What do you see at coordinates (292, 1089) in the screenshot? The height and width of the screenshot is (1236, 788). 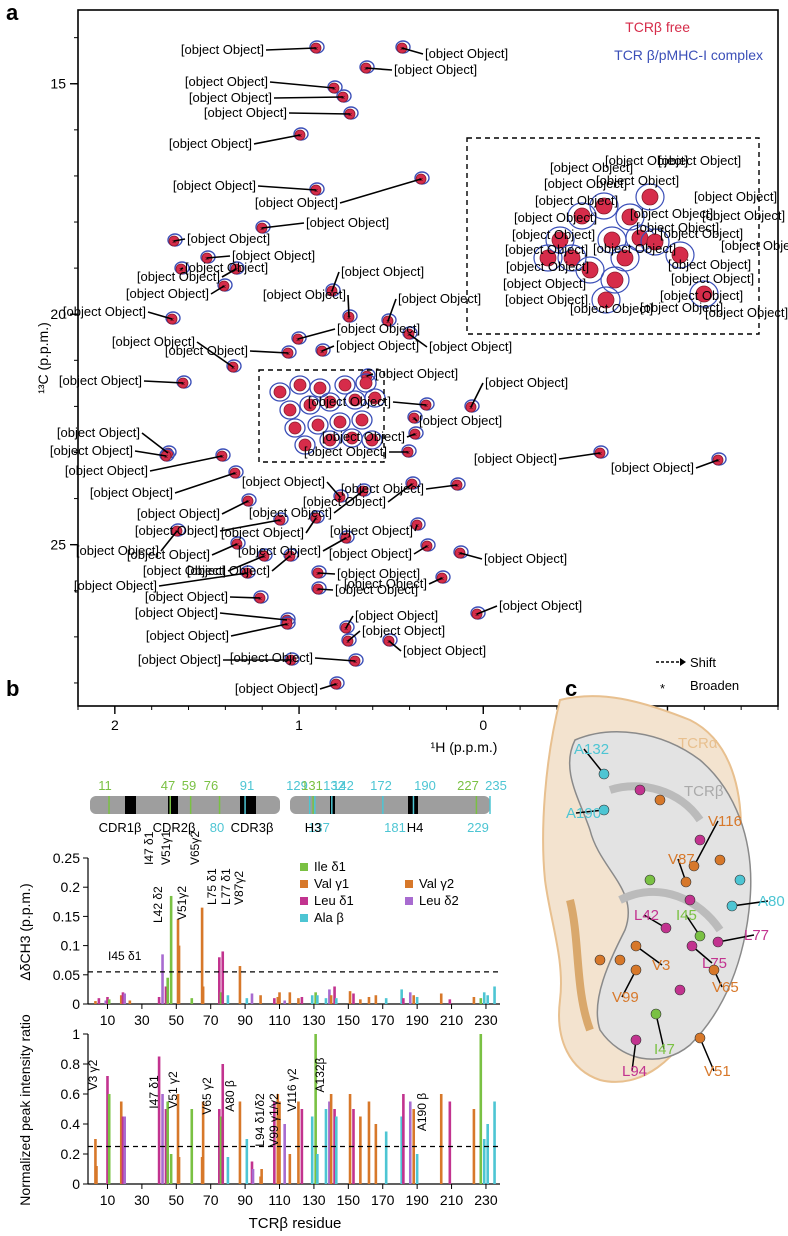 I see `intensity-annotation: V116 γ2` at bounding box center [292, 1089].